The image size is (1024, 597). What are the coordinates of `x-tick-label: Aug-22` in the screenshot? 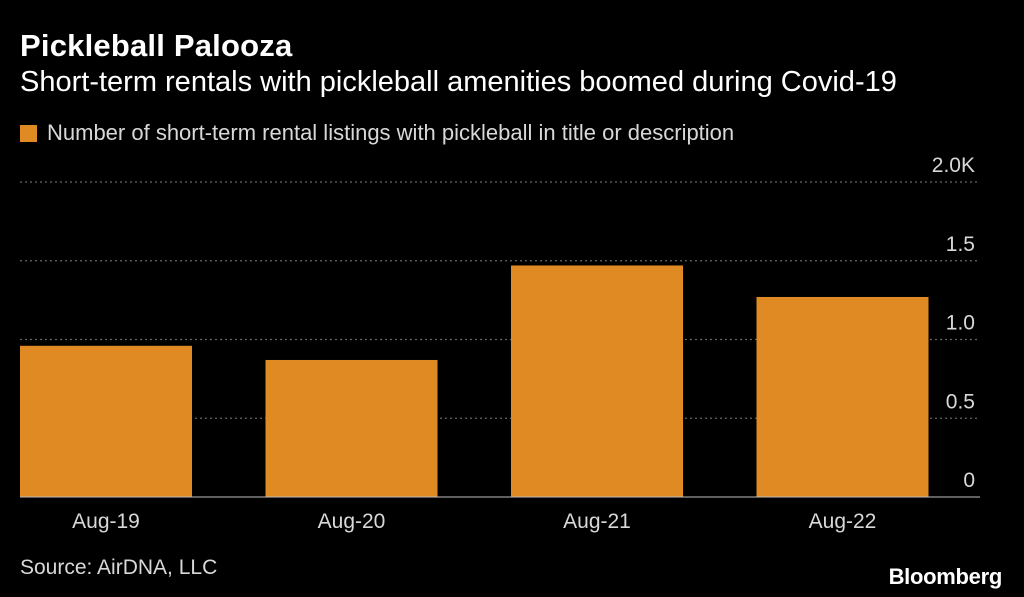 It's located at (843, 521).